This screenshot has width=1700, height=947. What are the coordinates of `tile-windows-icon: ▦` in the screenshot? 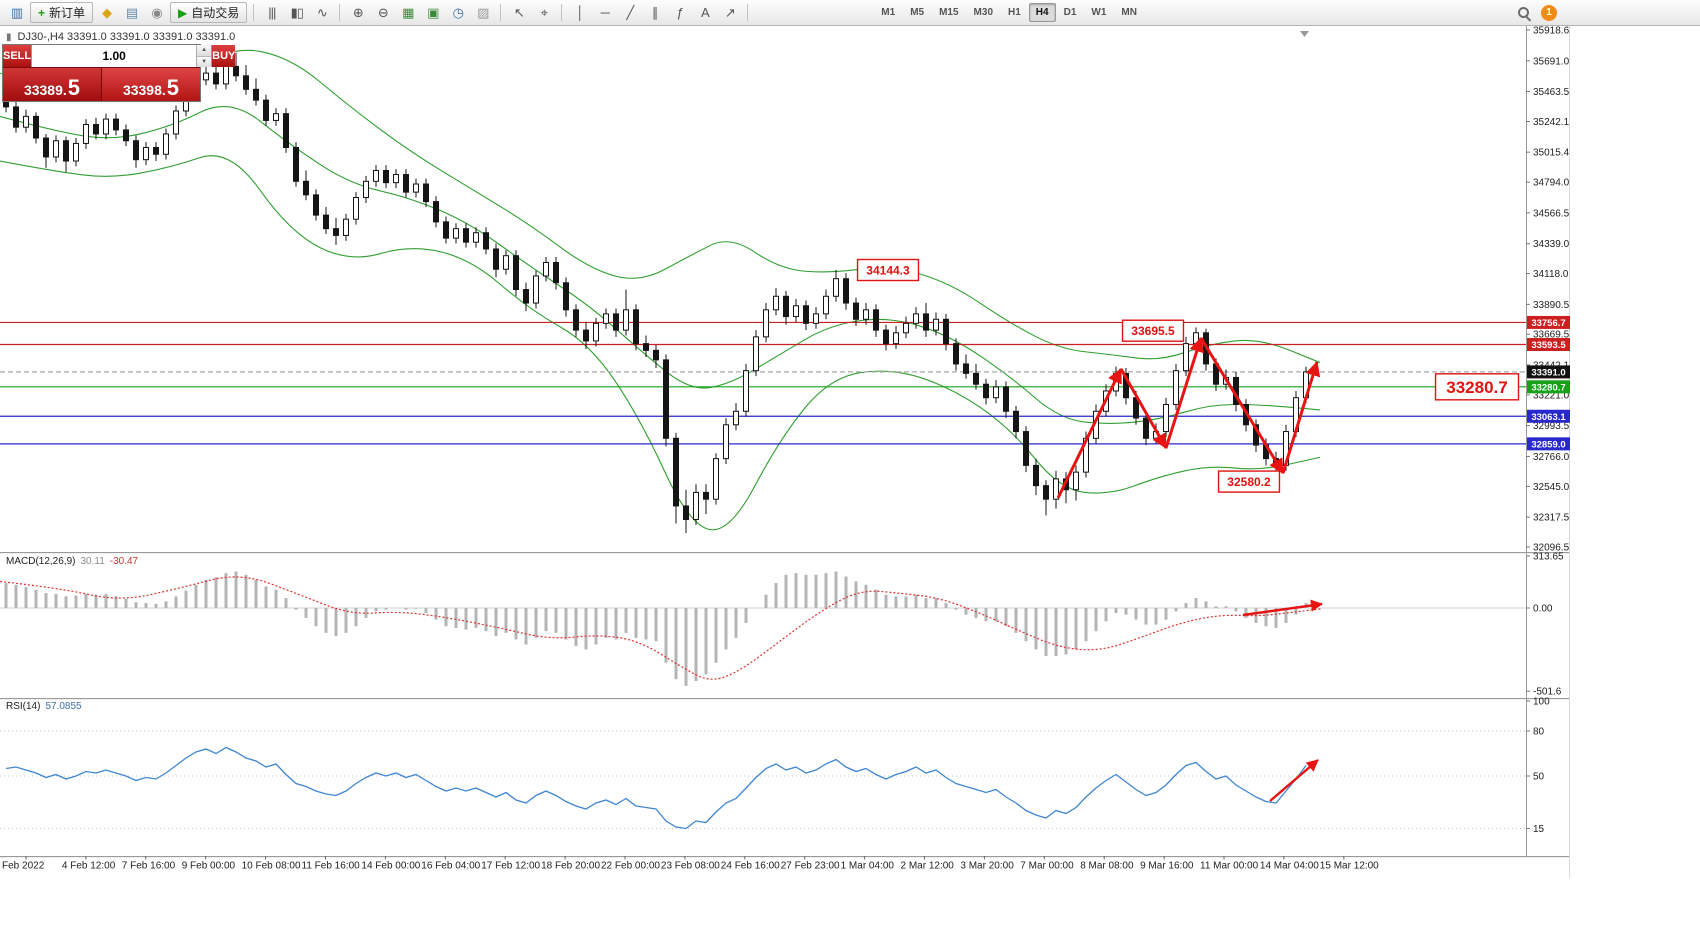 It's located at (408, 12).